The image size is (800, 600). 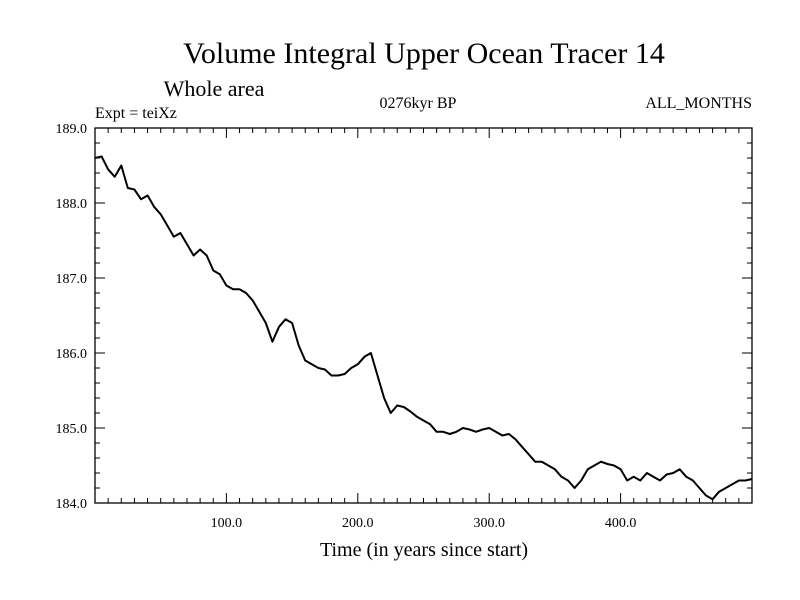 What do you see at coordinates (489, 523) in the screenshot?
I see `x-tick-label: 300.0` at bounding box center [489, 523].